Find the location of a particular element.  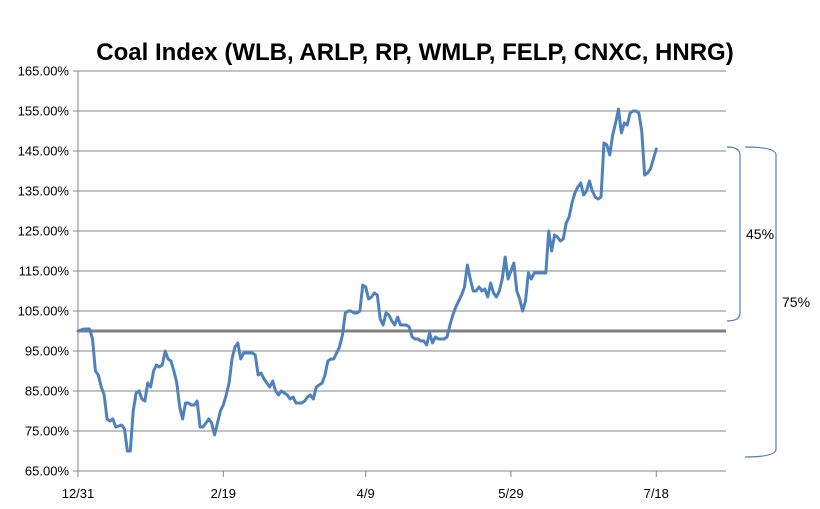

x-tick-label: 7/18 is located at coordinates (656, 493).